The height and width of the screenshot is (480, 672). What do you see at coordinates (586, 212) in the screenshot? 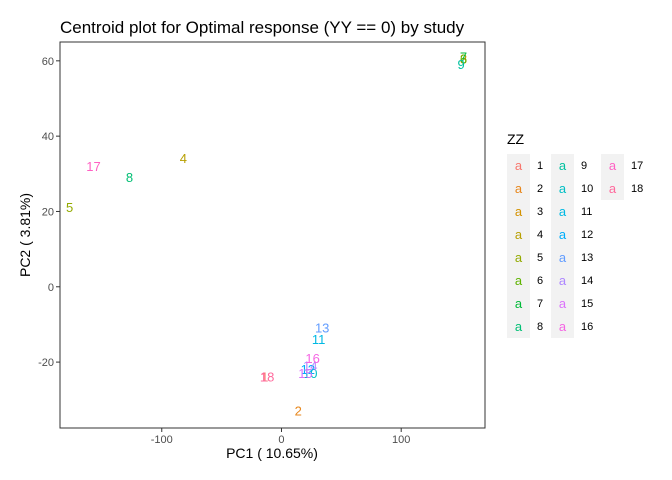
I see `legend-label-11: 11` at bounding box center [586, 212].